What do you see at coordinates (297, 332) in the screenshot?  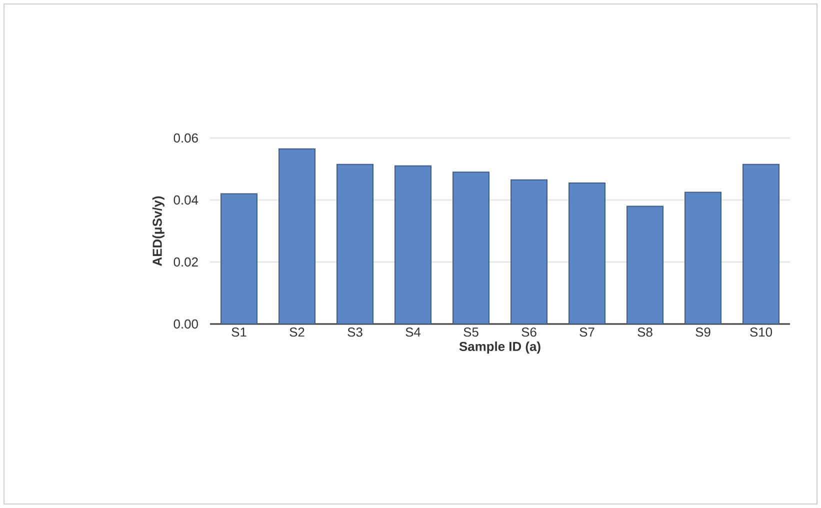 I see `x-tick-label: S2` at bounding box center [297, 332].